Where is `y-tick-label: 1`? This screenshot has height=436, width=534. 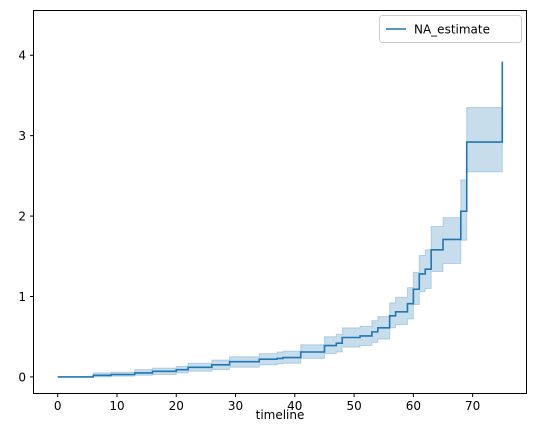 y-tick-label: 1 is located at coordinates (22, 297).